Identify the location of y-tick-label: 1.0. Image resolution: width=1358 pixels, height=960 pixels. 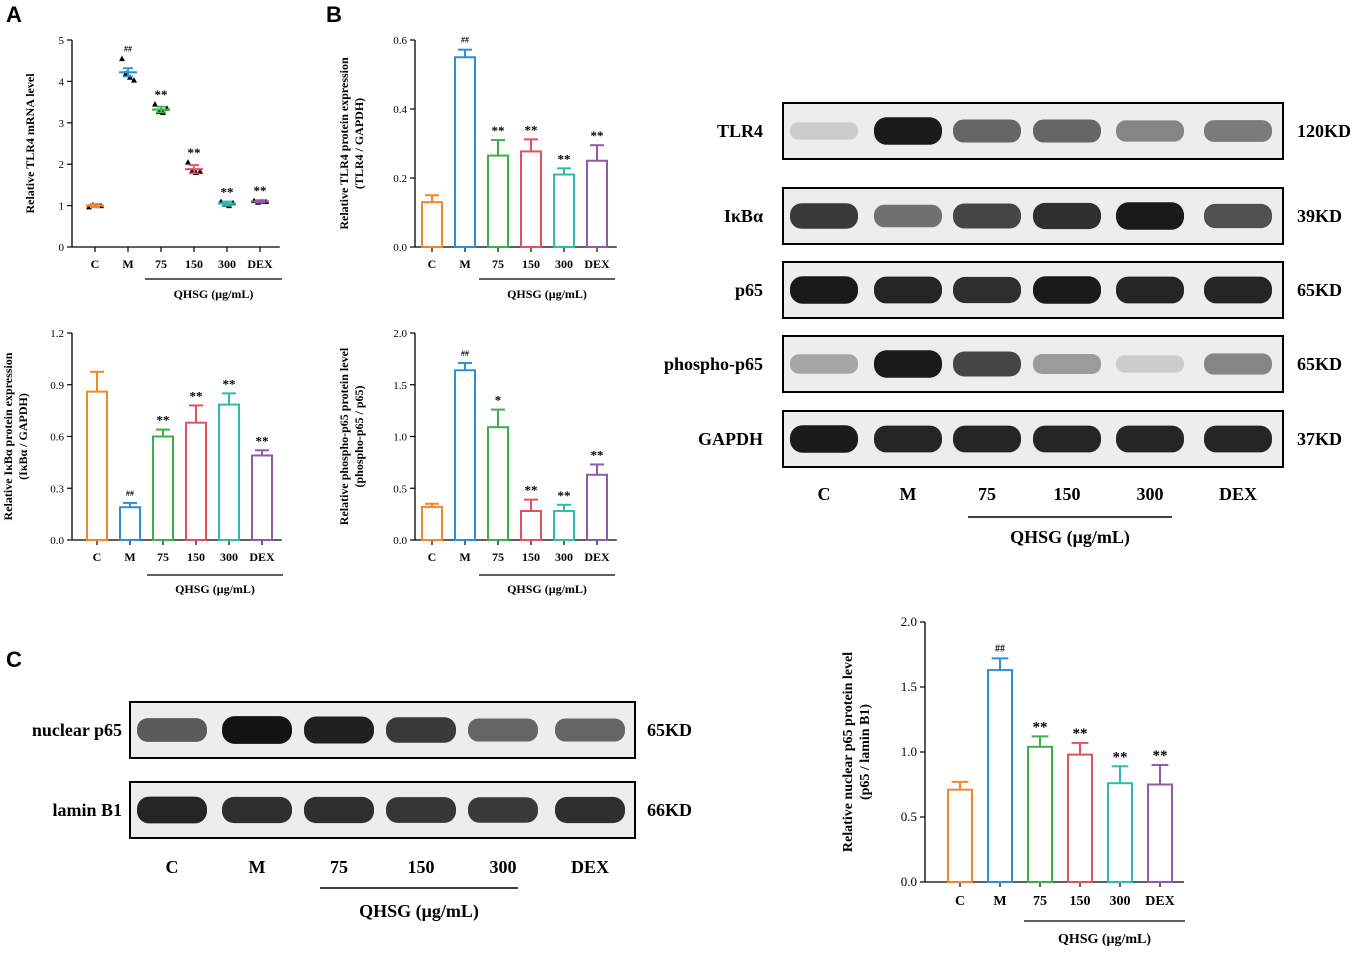
(909, 751).